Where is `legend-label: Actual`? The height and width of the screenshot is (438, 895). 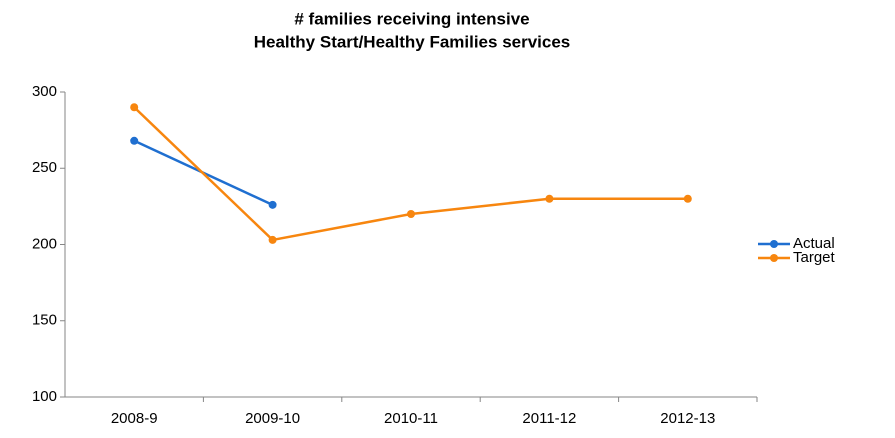
legend-label: Actual is located at coordinates (814, 243).